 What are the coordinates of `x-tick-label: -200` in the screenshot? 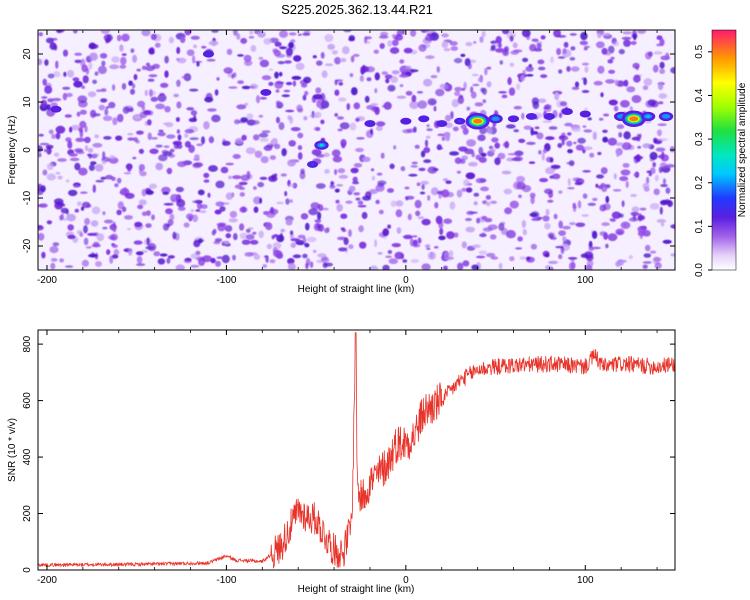 It's located at (47, 280).